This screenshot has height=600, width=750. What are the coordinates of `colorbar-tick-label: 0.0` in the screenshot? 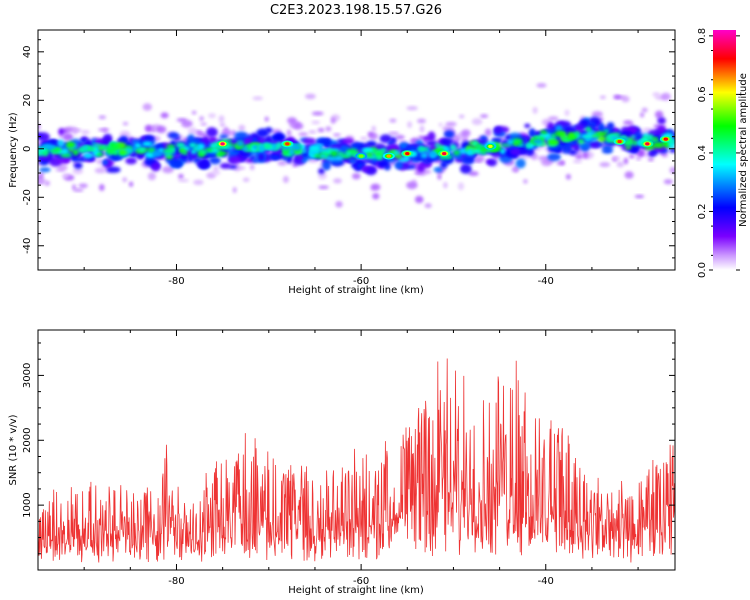 It's located at (702, 270).